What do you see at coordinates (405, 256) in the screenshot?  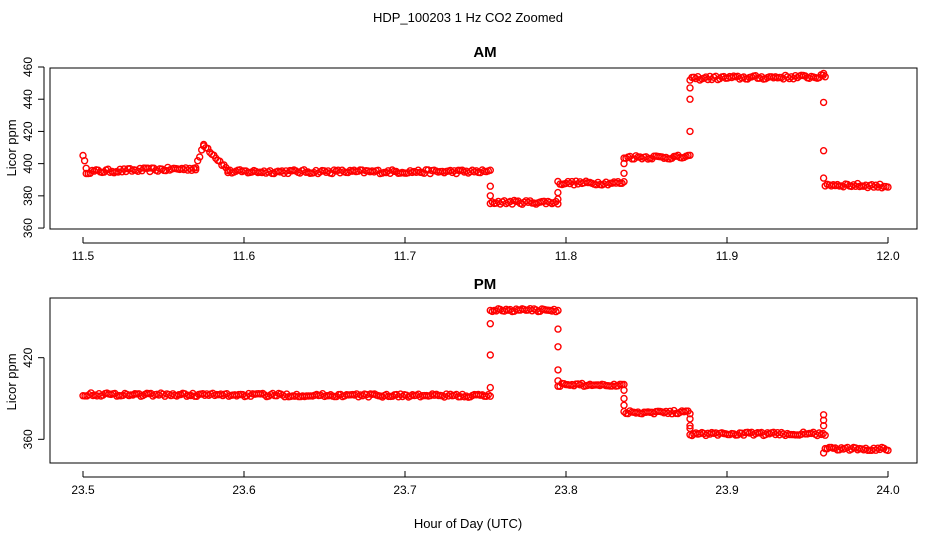 I see `am-x-tick-label: 11.7` at bounding box center [405, 256].